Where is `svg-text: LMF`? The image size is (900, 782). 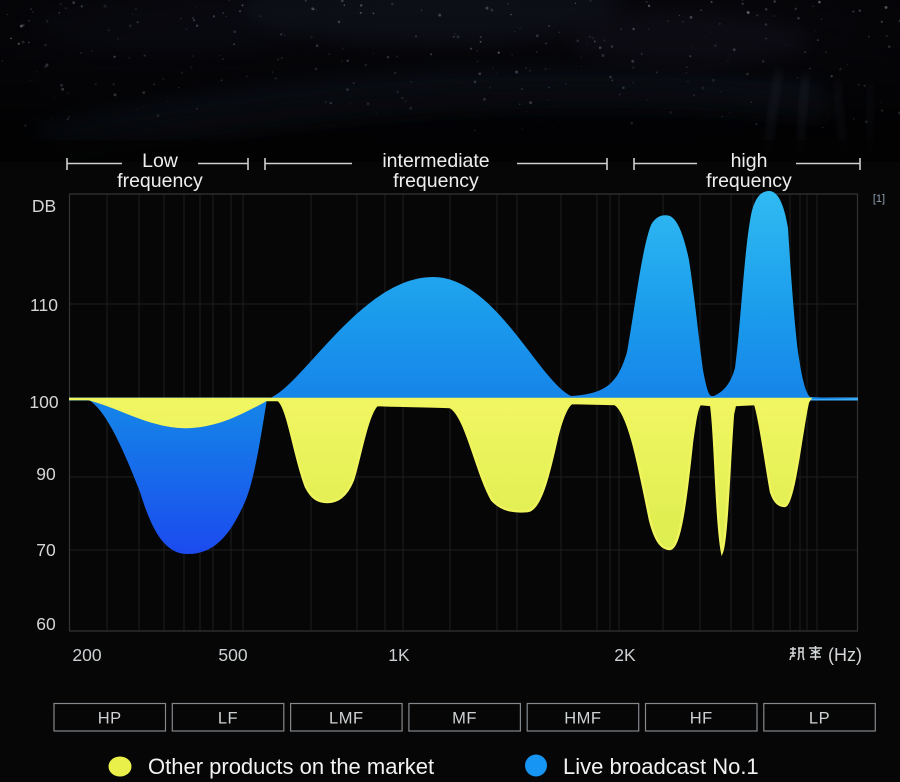 svg-text: LMF is located at coordinates (346, 719).